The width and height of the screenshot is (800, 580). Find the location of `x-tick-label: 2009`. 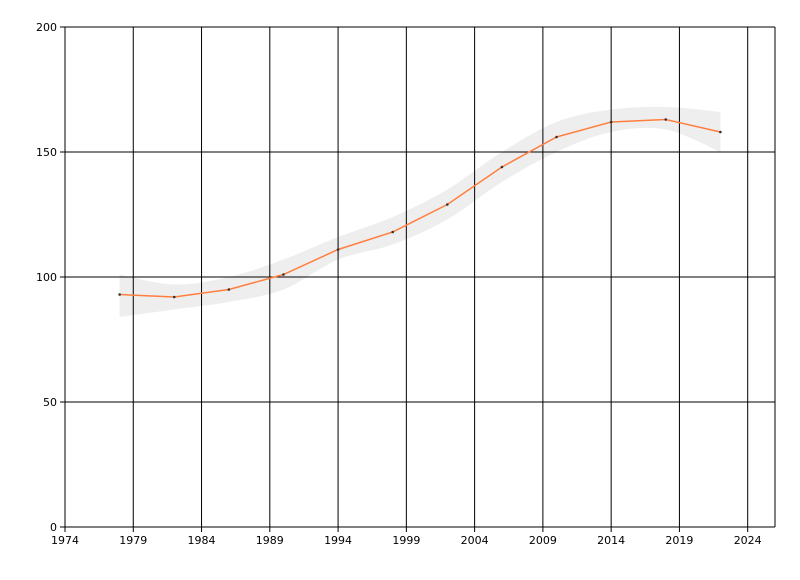

x-tick-label: 2009 is located at coordinates (543, 540).